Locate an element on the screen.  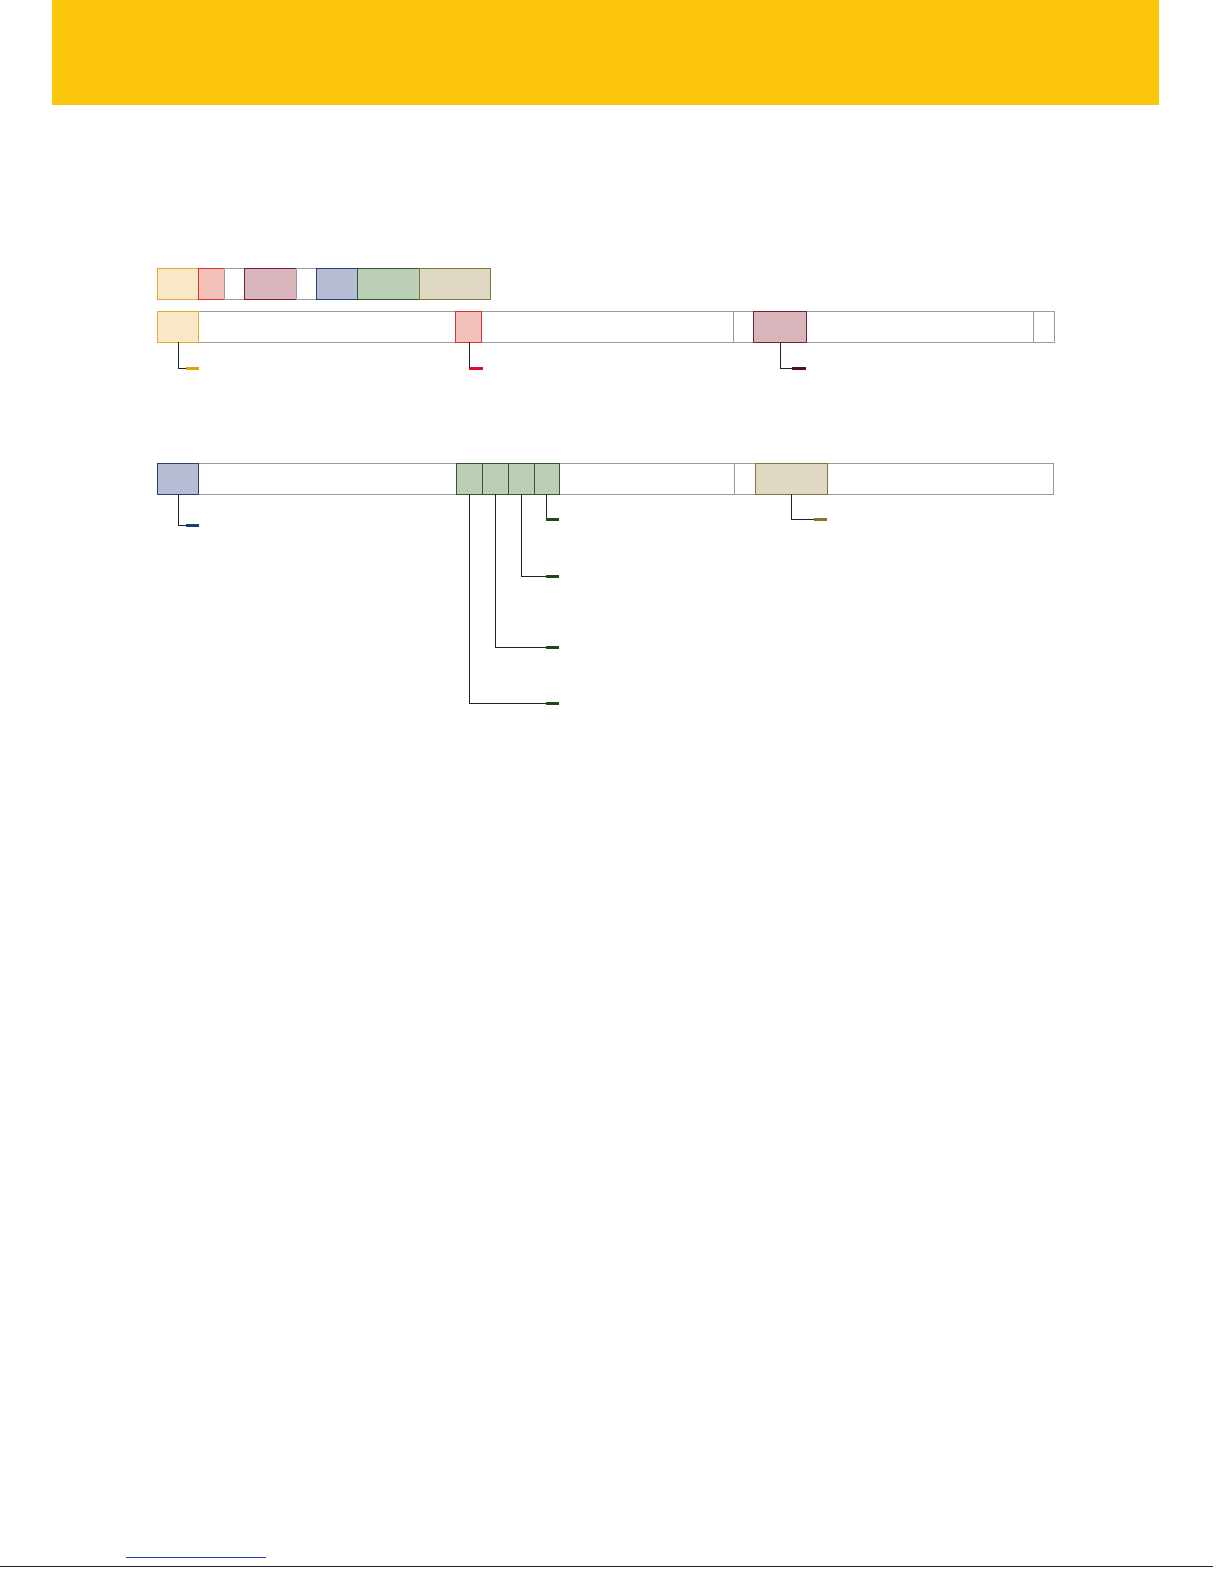
legend-row is located at coordinates (324, 284).